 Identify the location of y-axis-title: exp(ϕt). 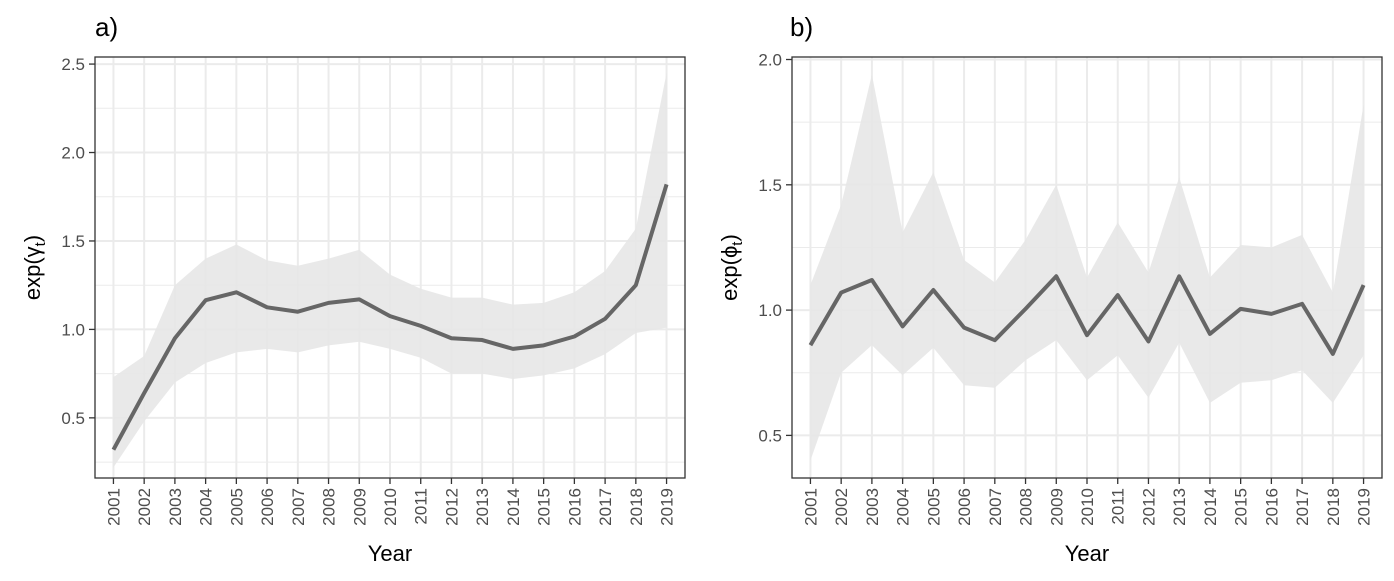
(731, 267).